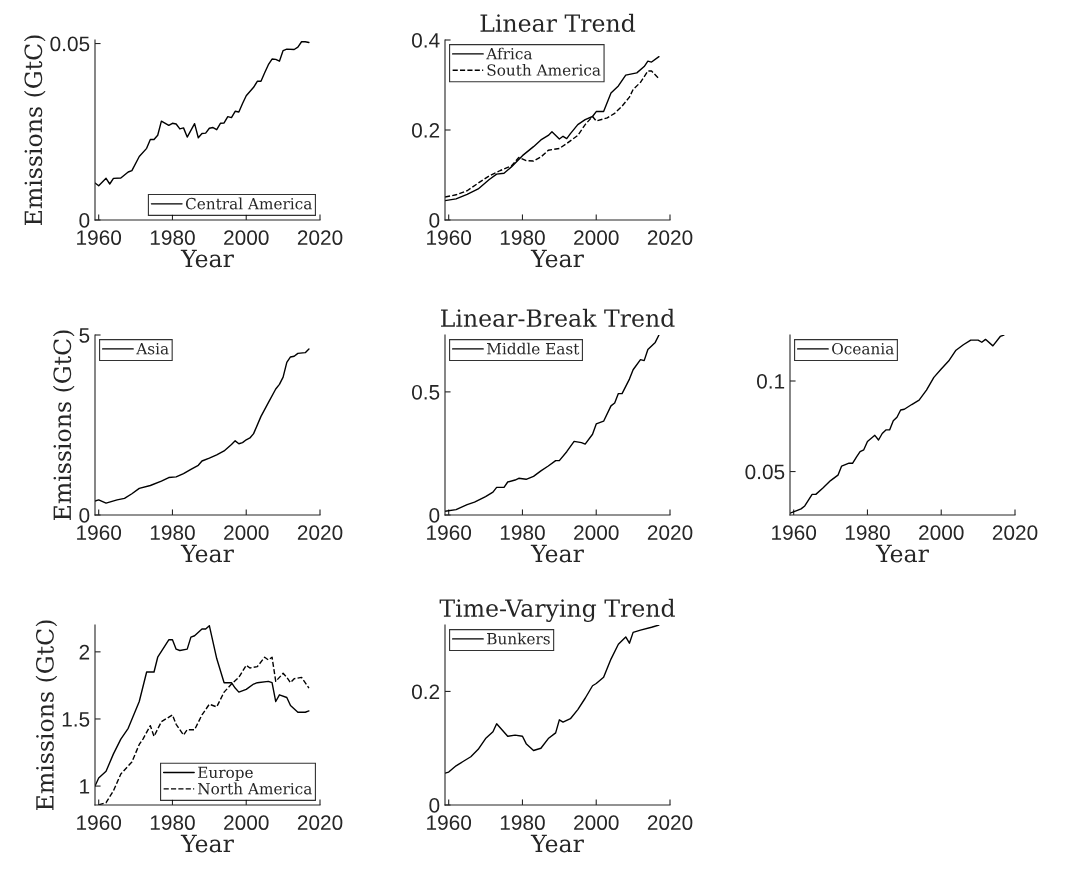 The image size is (1075, 895). Describe the element at coordinates (770, 381) in the screenshot. I see `y-tick-label: 0.1` at that location.